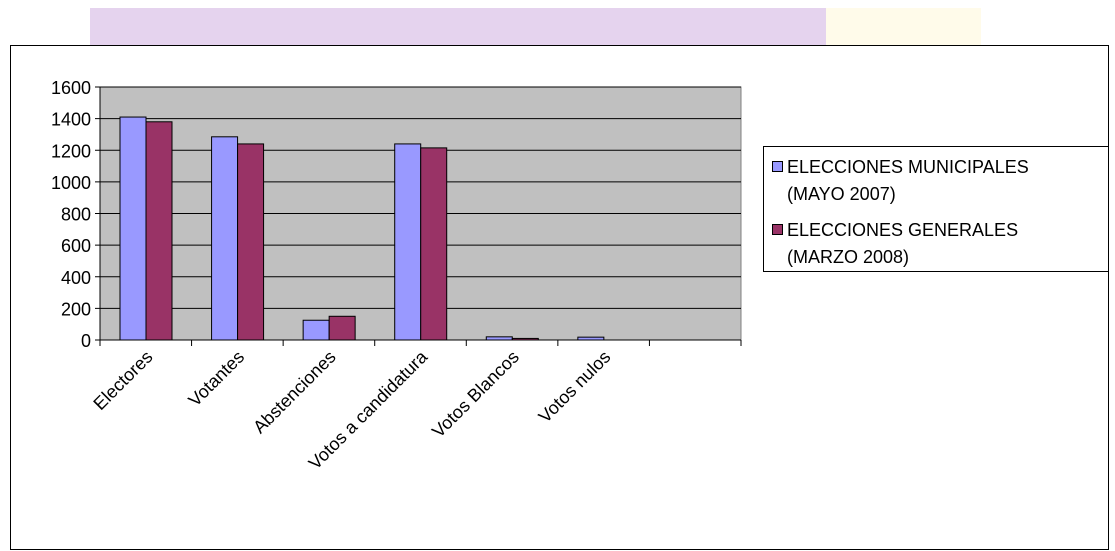 Image resolution: width=1115 pixels, height=551 pixels. I want to click on y-tick-label: 200, so click(76, 309).